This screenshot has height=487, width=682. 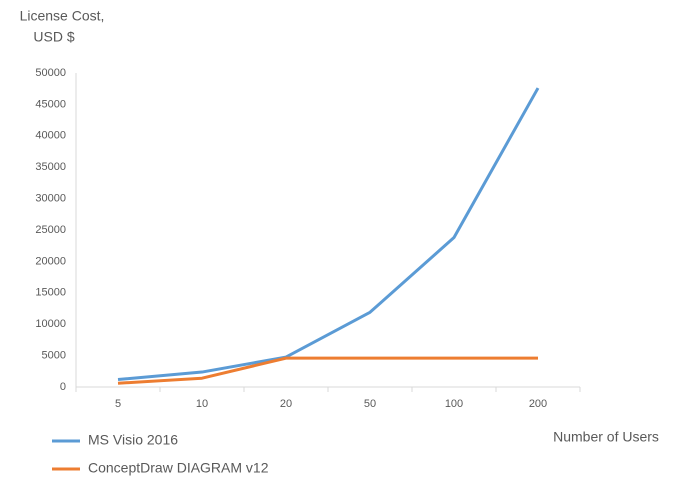 What do you see at coordinates (50, 324) in the screenshot?
I see `y-tick-label: 10000` at bounding box center [50, 324].